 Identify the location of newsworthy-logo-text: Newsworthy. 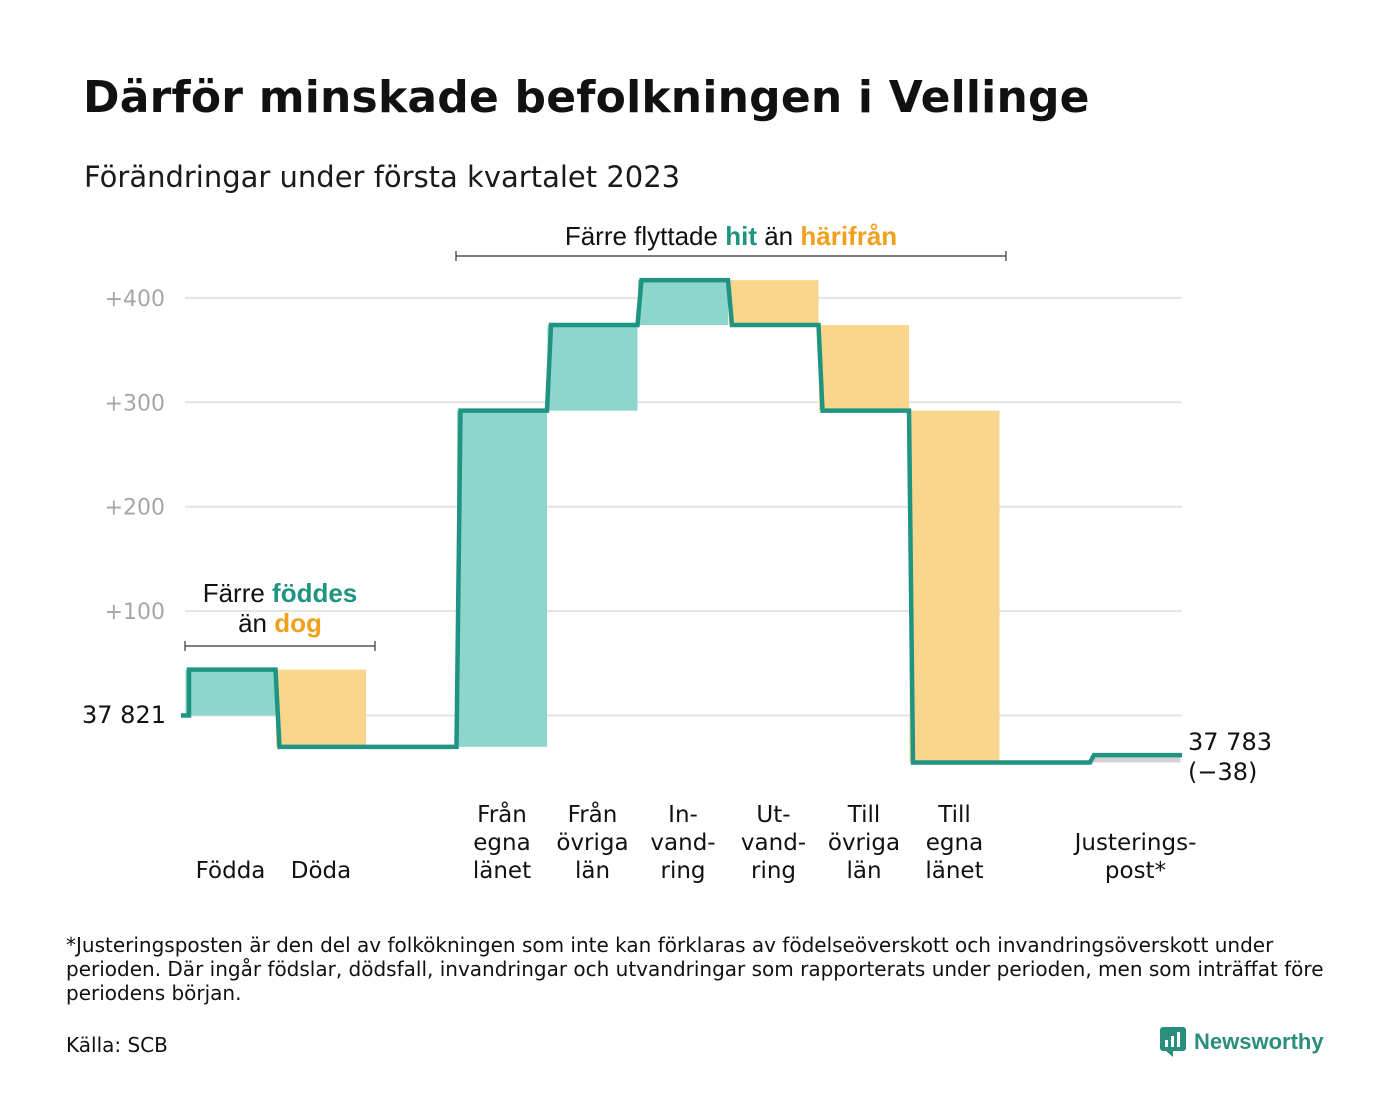
(1259, 1041).